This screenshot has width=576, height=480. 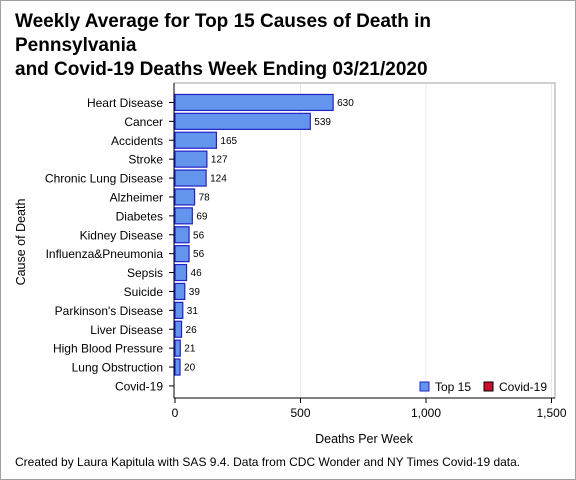 What do you see at coordinates (125, 103) in the screenshot?
I see `category-label-0: Heart Disease` at bounding box center [125, 103].